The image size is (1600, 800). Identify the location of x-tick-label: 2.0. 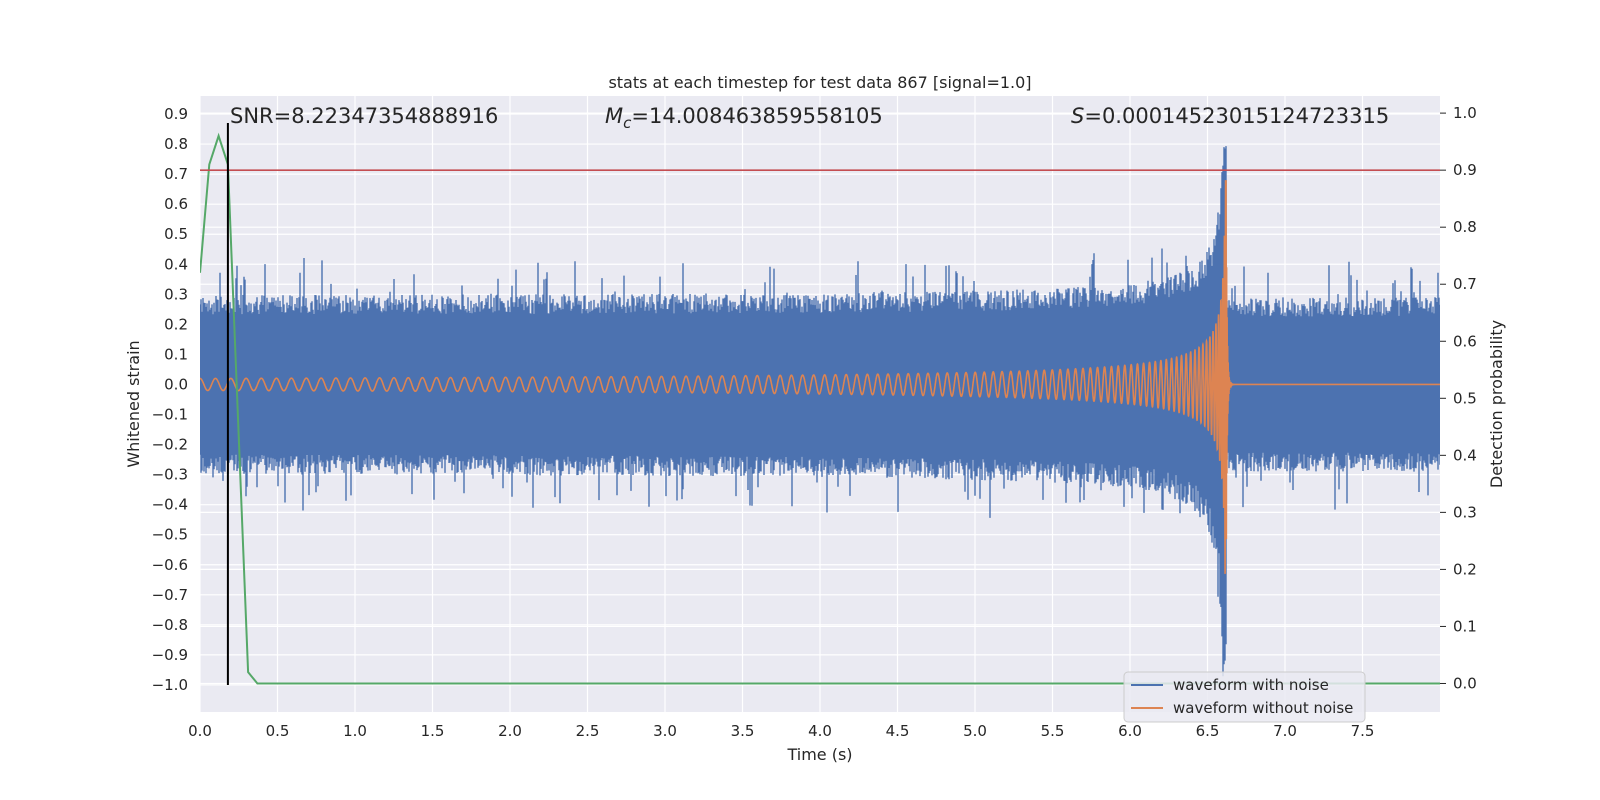
(510, 731).